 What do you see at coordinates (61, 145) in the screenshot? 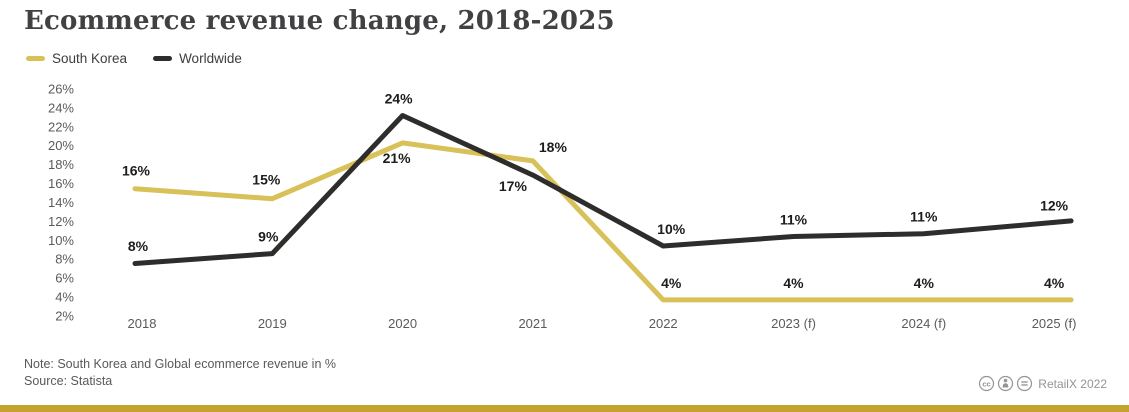
I see `y-axis-tick-label: 20%` at bounding box center [61, 145].